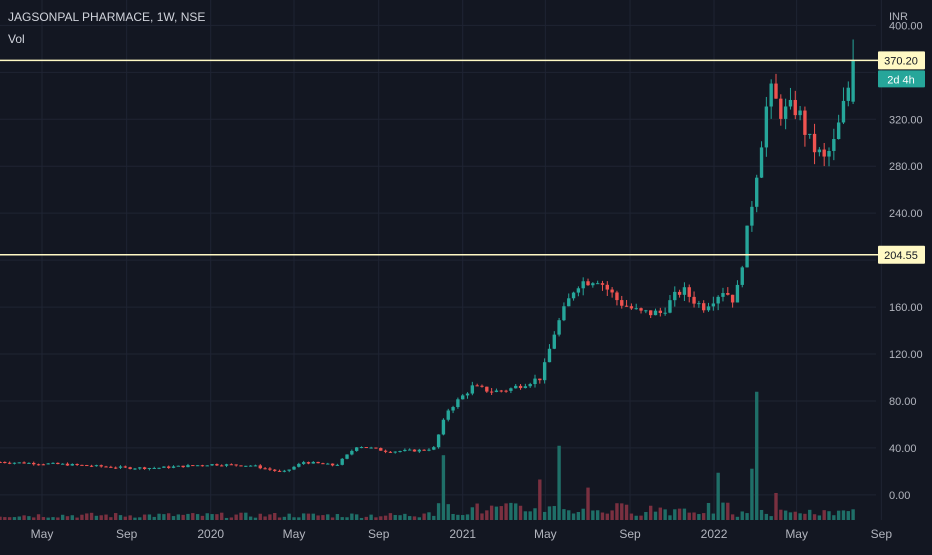 Image resolution: width=932 pixels, height=555 pixels. Describe the element at coordinates (899, 496) in the screenshot. I see `y-tick-label: 0.00` at that location.